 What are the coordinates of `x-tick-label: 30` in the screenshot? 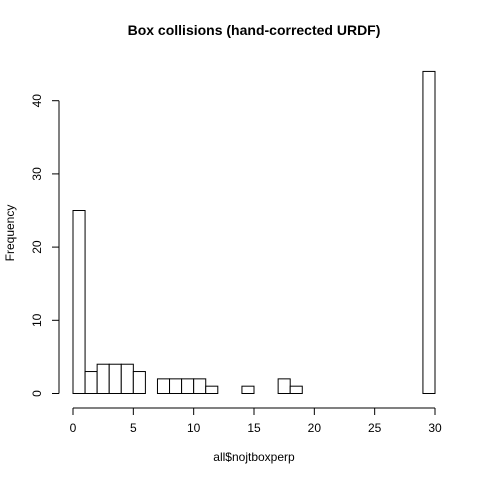 It's located at (435, 428).